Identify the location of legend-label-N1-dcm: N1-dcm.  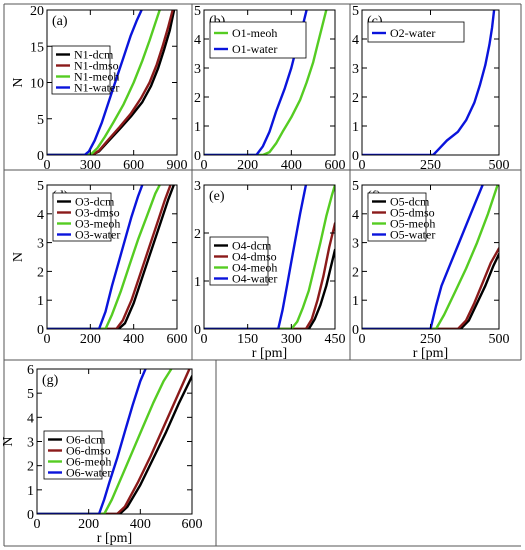
(94, 55).